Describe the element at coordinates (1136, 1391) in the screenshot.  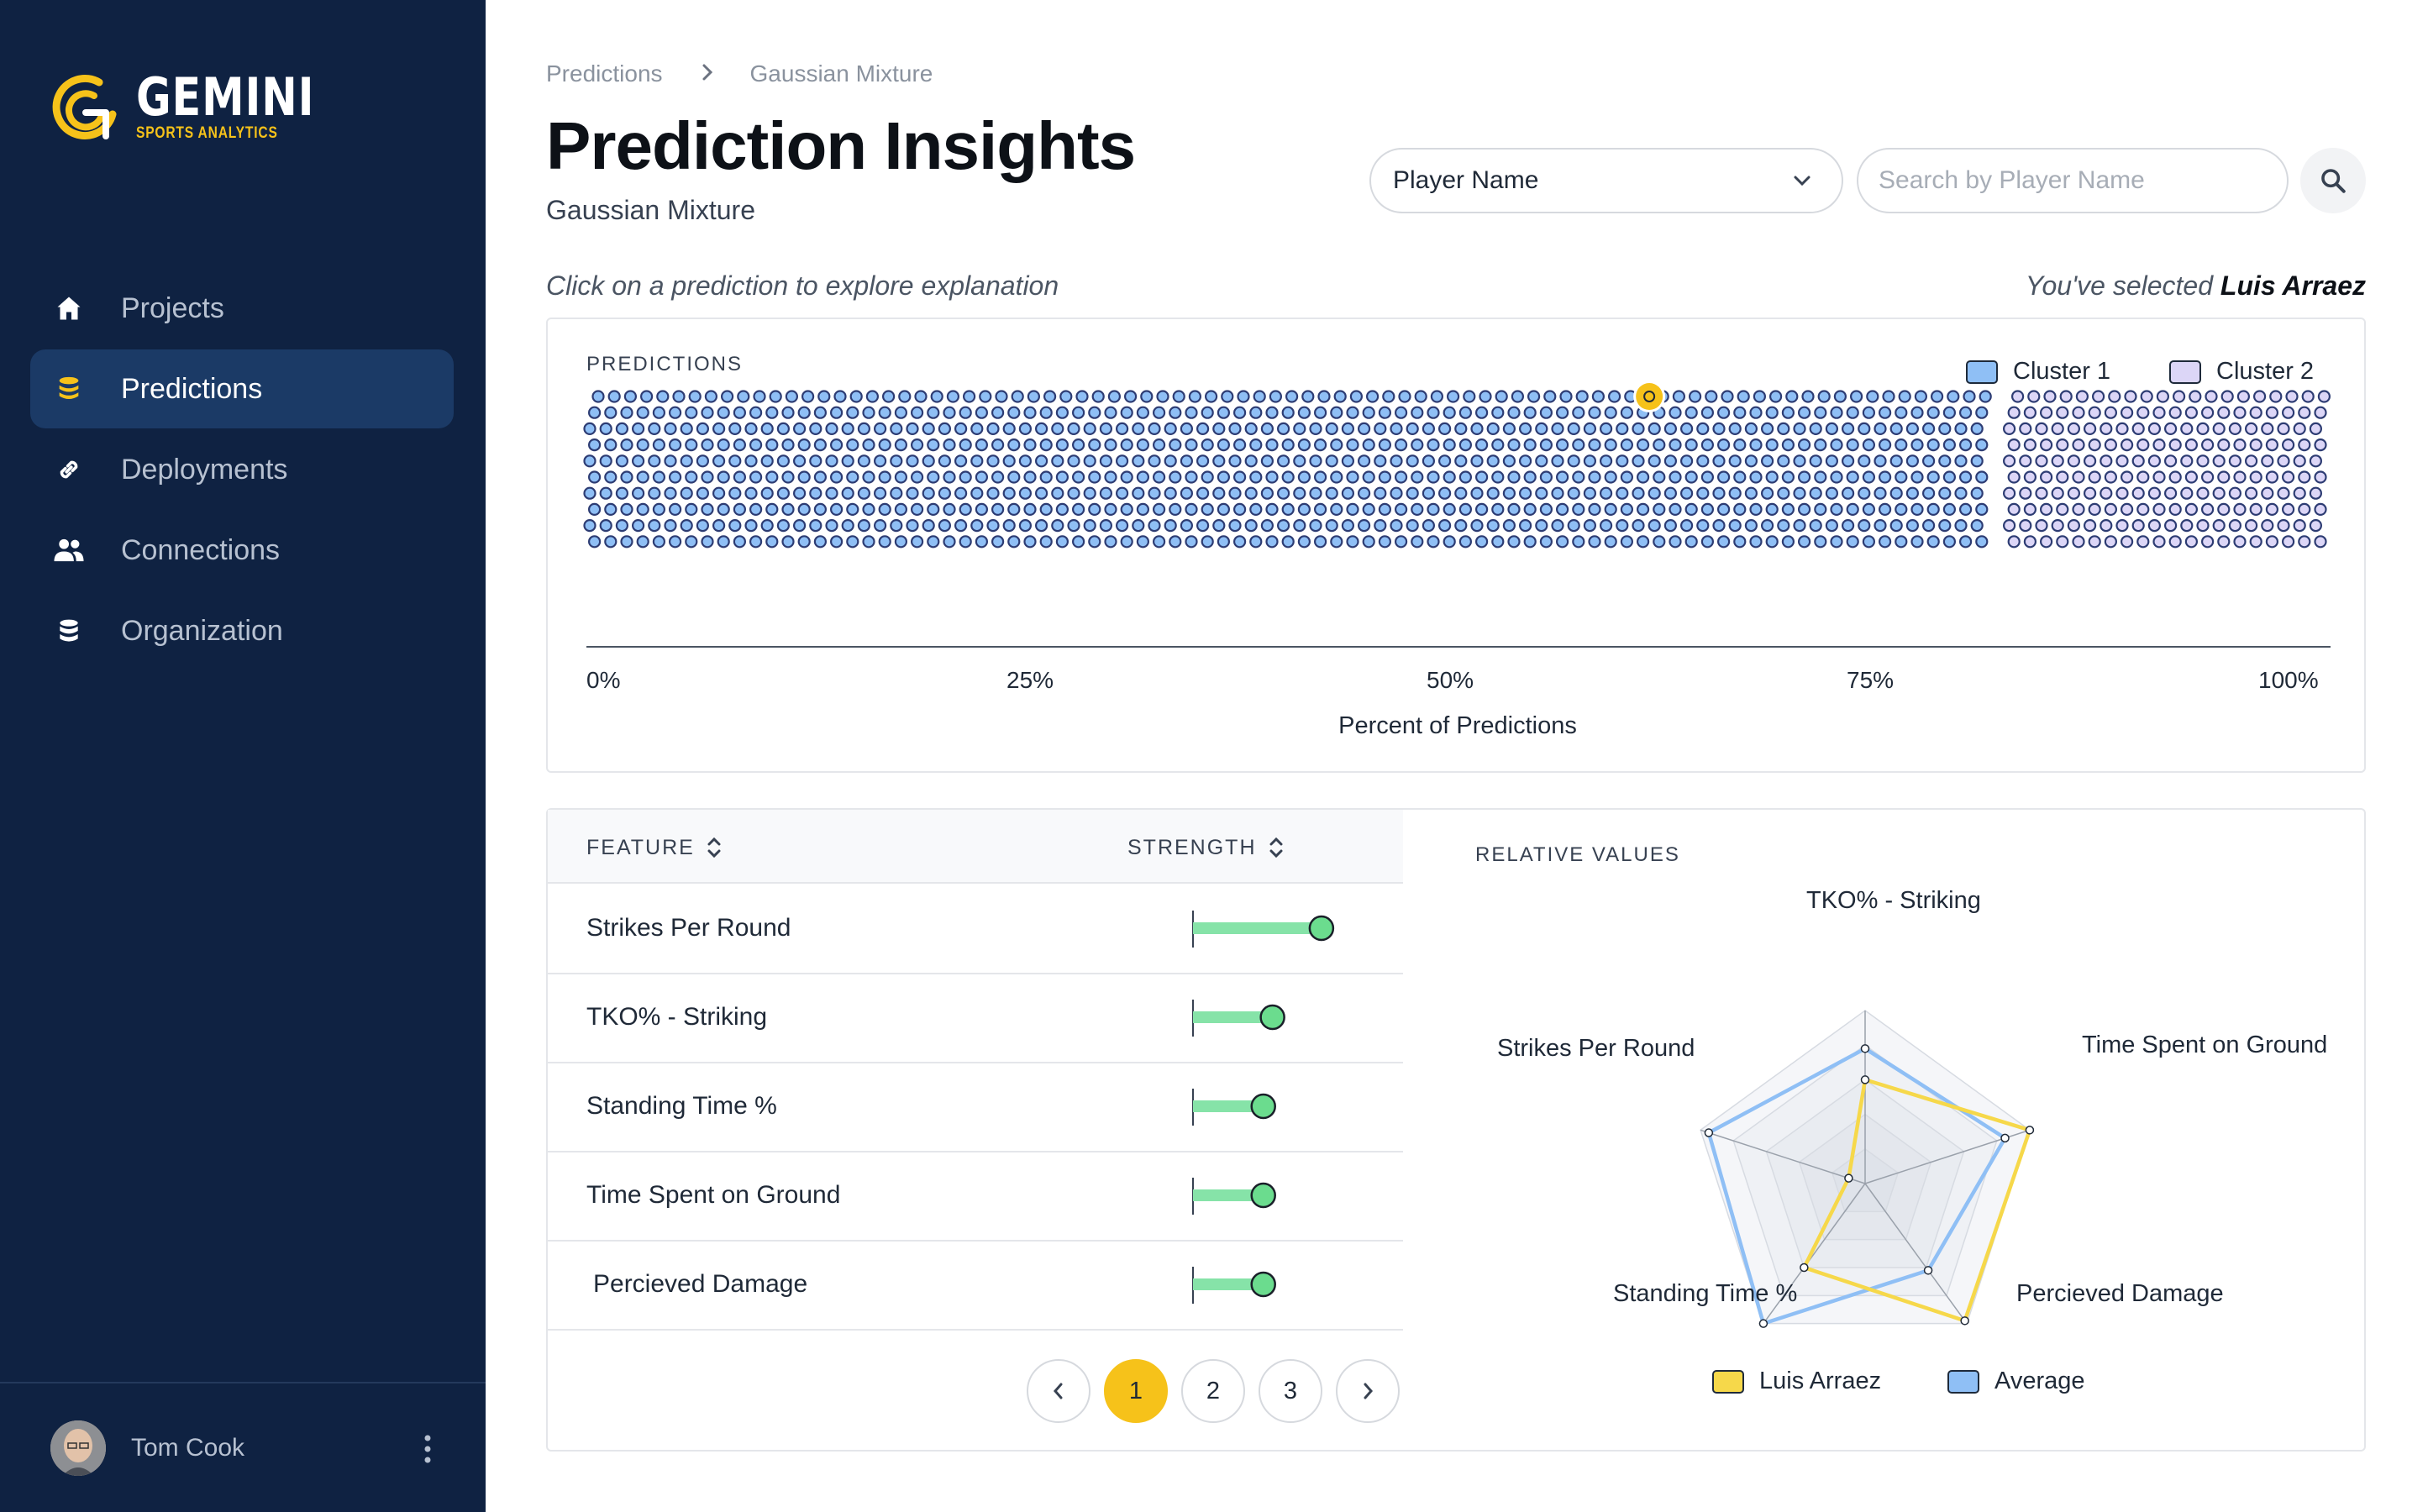
I see `page-button-1: 1` at that location.